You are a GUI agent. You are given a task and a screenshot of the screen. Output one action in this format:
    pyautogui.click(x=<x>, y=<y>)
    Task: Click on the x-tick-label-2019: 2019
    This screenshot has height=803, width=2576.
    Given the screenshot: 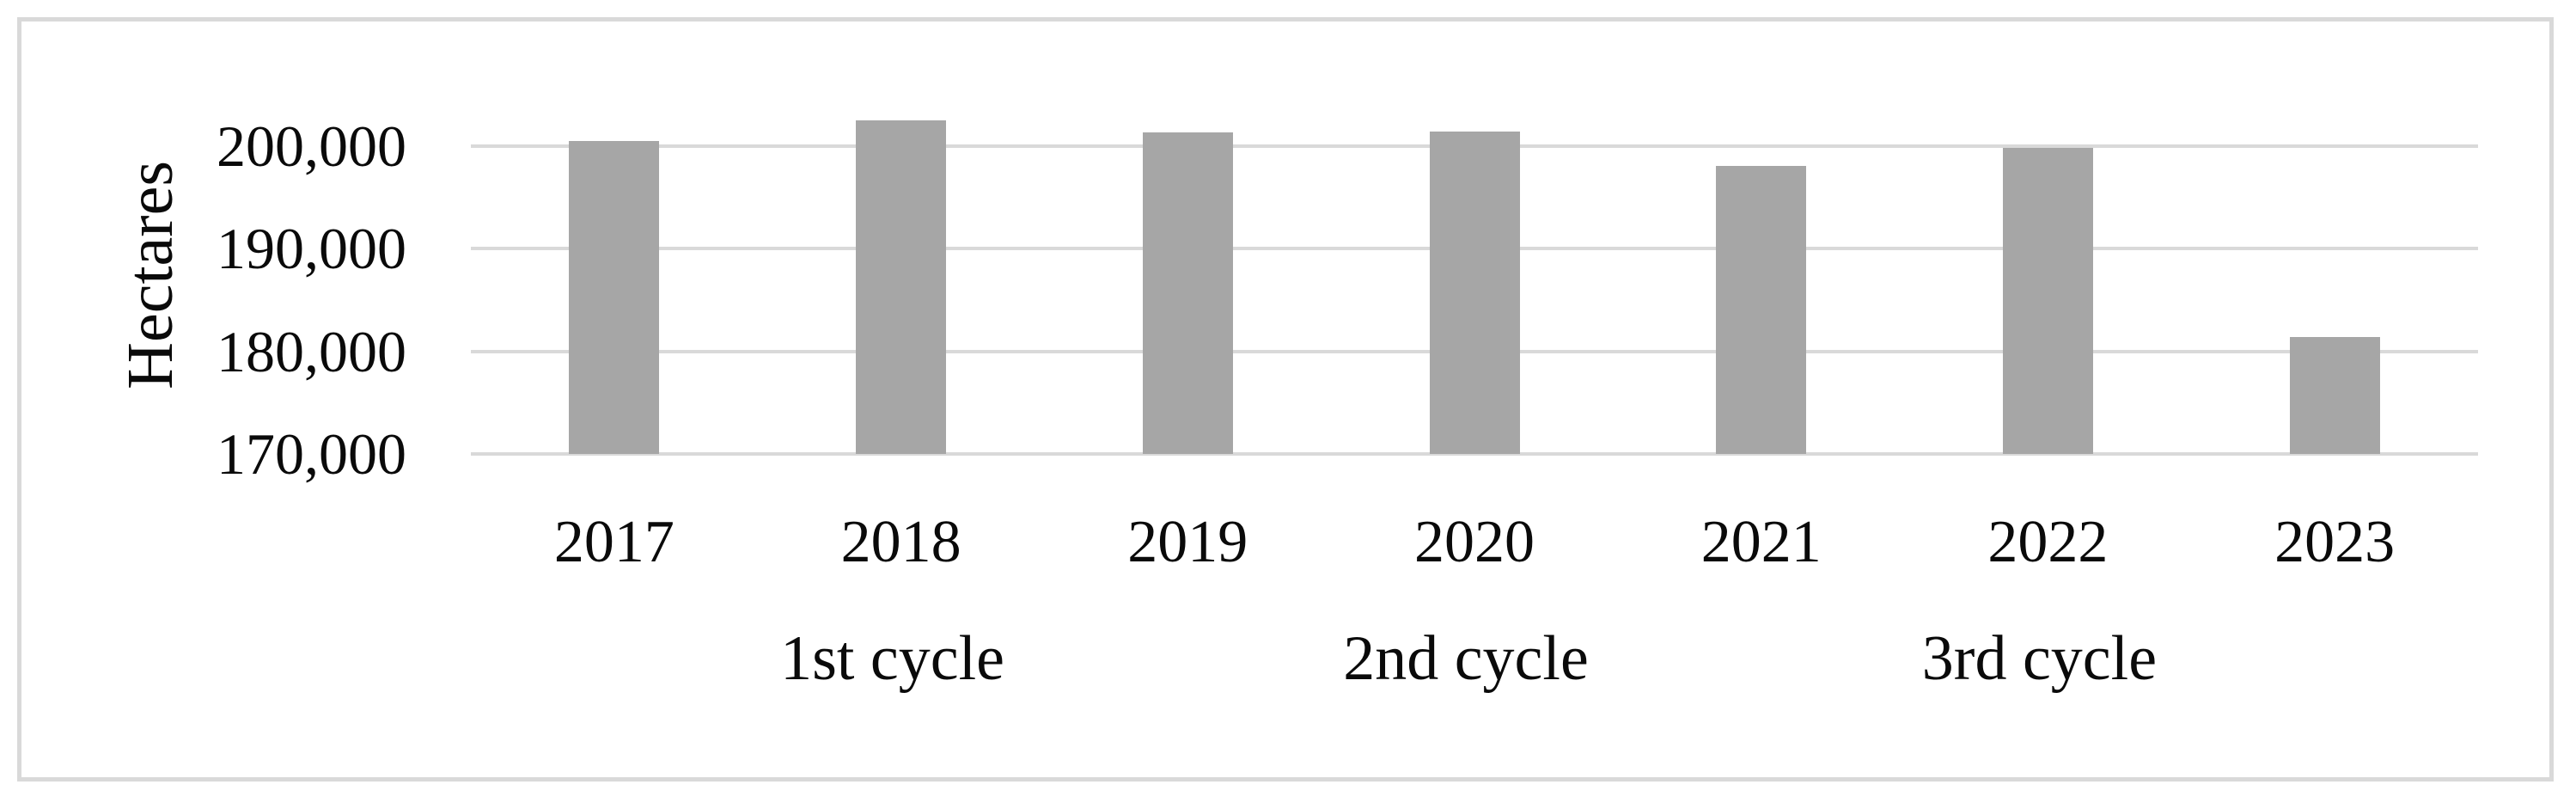 What is the action you would take?
    pyautogui.click(x=1187, y=542)
    